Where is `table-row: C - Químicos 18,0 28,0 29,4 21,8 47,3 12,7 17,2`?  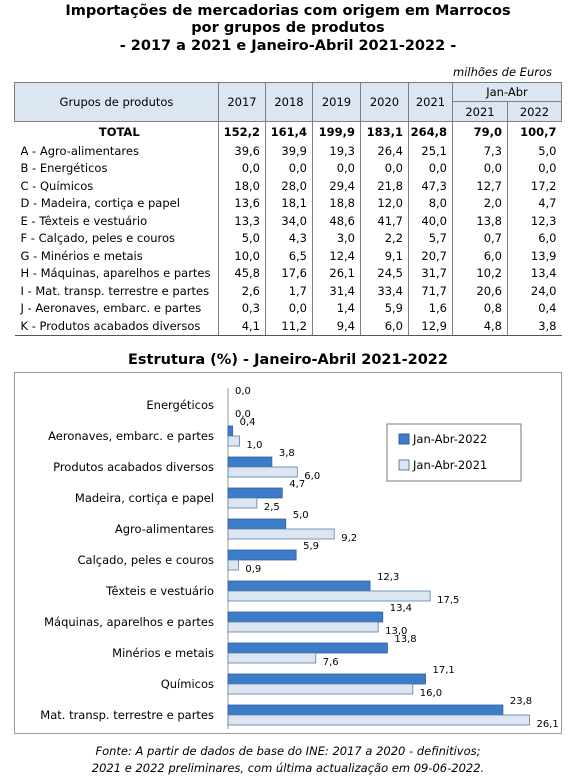
table-row: C - Químicos 18,0 28,0 29,4 21,8 47,3 12,7 17,2 is located at coordinates (288, 186).